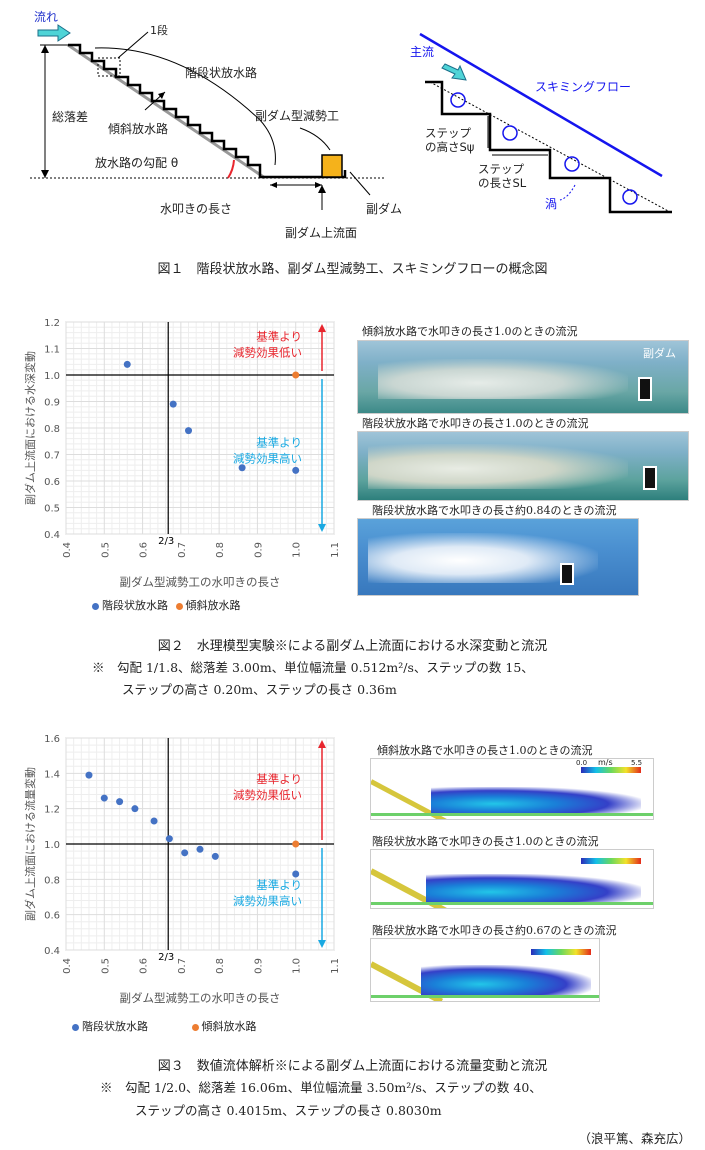  I want to click on y-tick-label: 0.7, so click(52, 456).